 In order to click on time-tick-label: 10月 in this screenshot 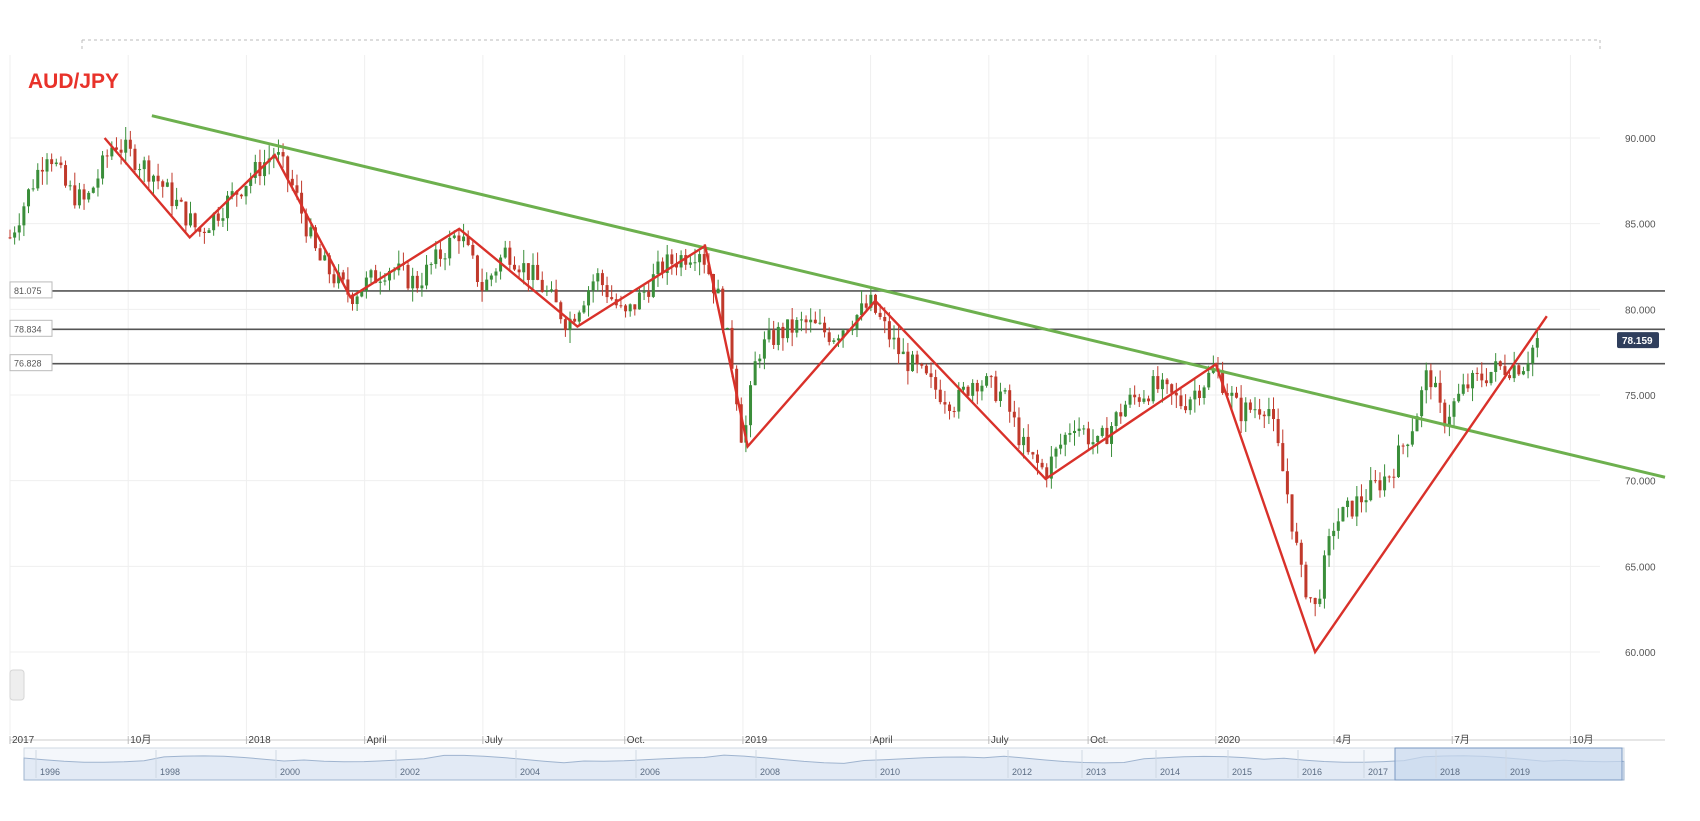, I will do `click(1582, 740)`.